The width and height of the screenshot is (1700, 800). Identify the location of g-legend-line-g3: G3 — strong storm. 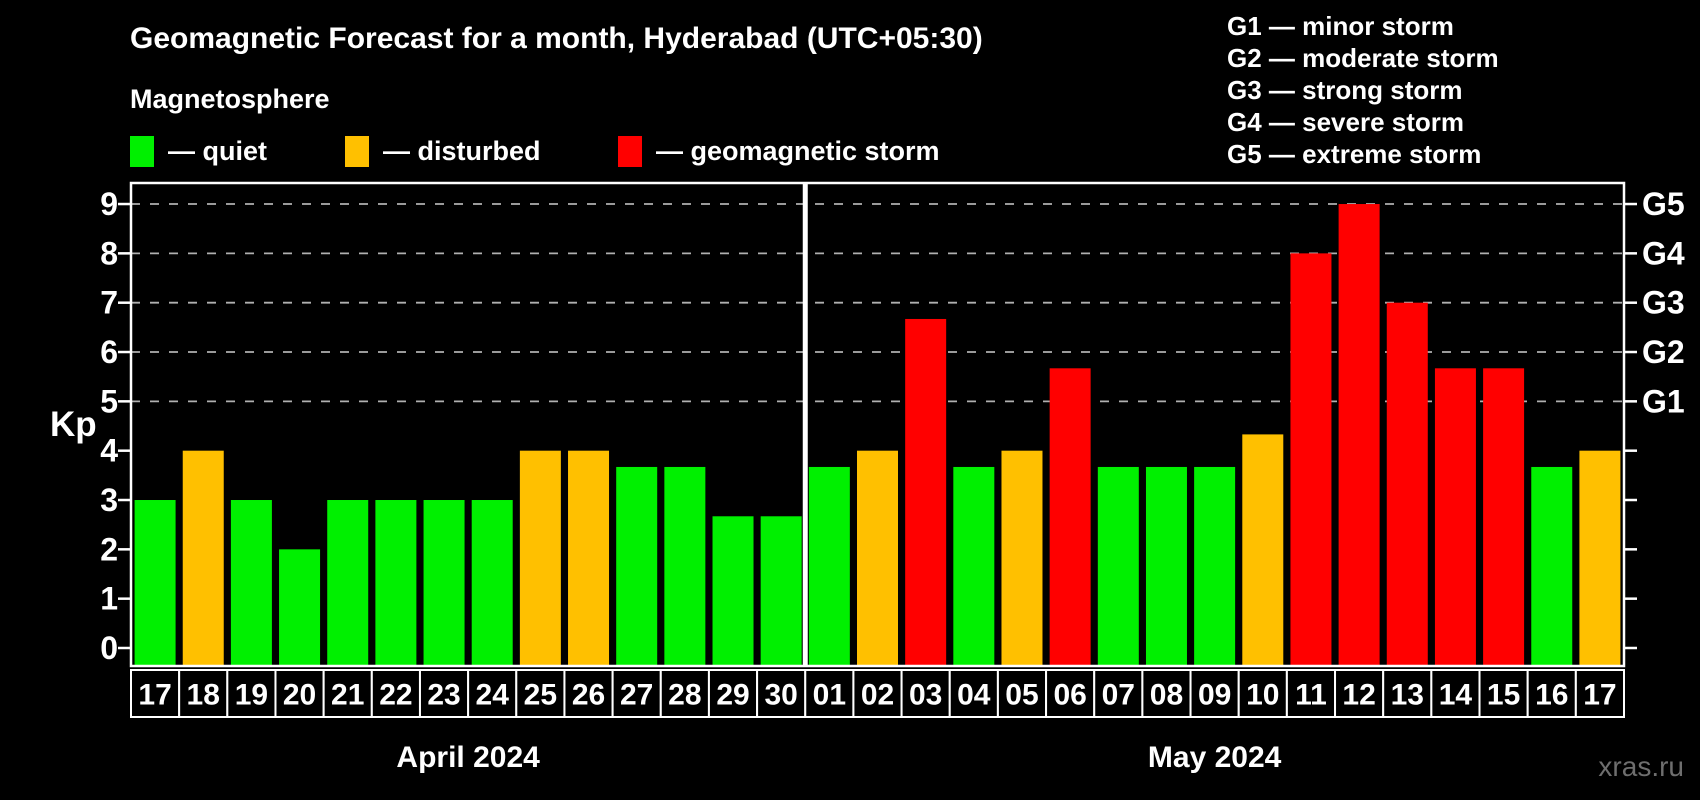
(1345, 90).